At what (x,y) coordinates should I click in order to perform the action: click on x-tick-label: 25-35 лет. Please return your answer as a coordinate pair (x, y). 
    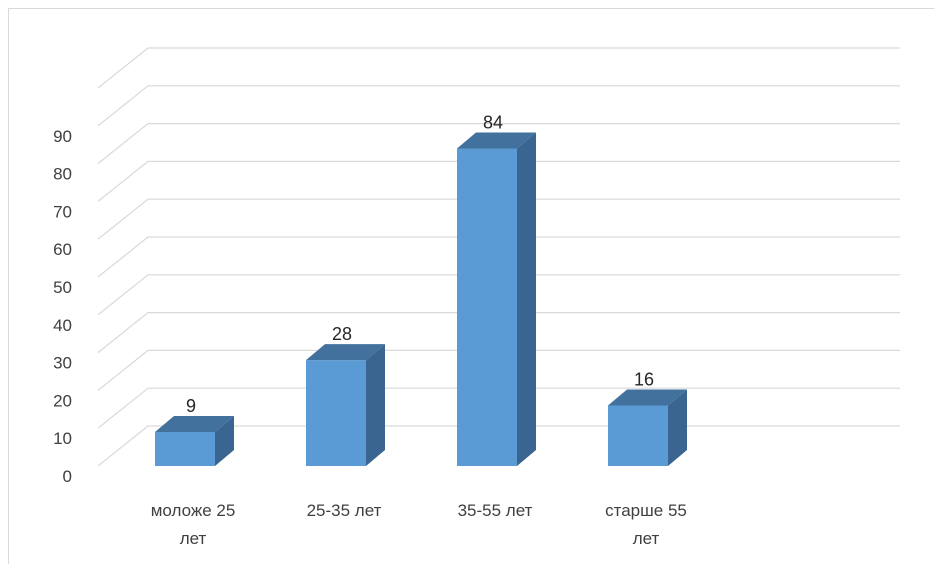
    Looking at the image, I should click on (344, 510).